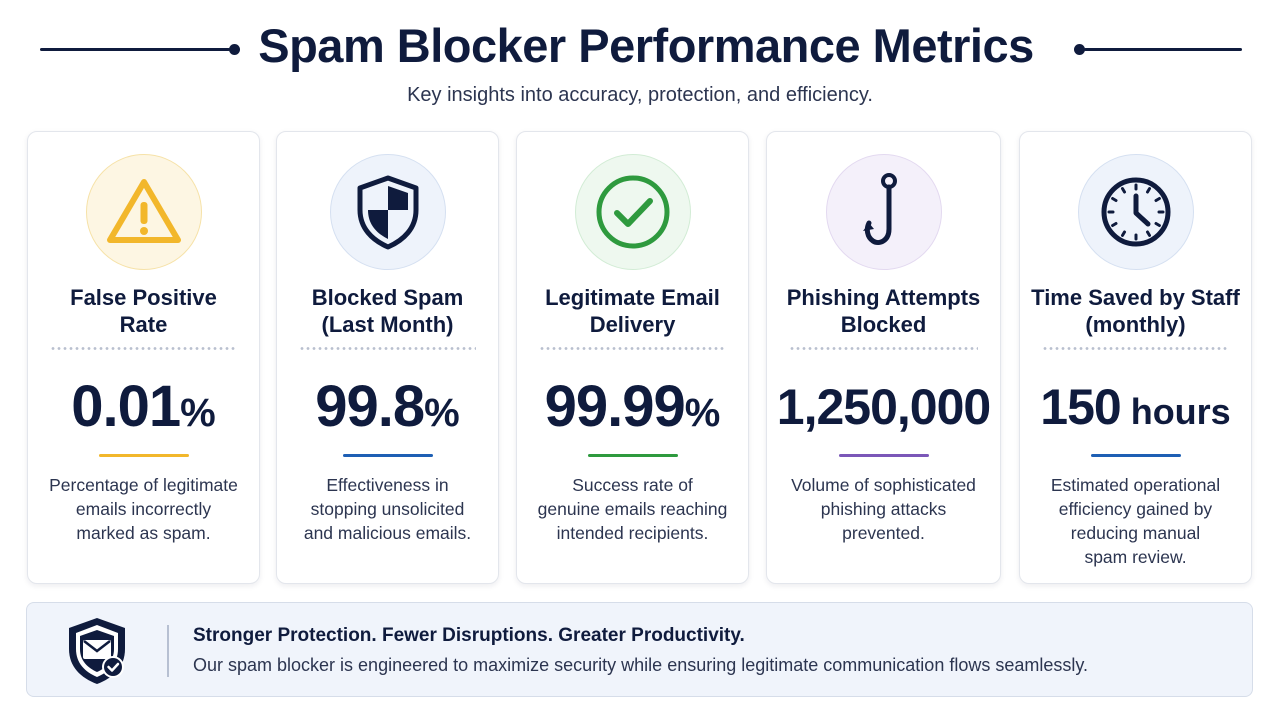 This screenshot has width=1280, height=720. I want to click on description-line: emails incorrectly, so click(143, 509).